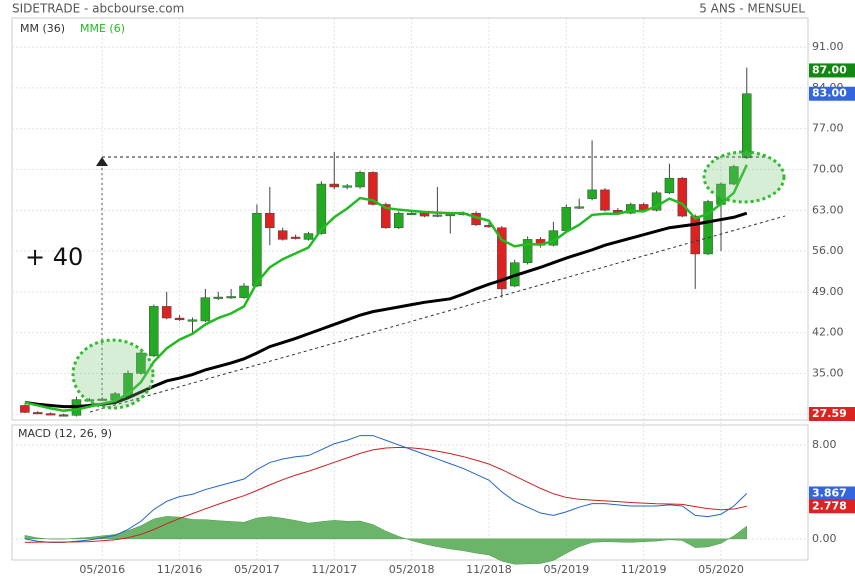  What do you see at coordinates (828, 168) in the screenshot?
I see `y-tick-label: 70.00` at bounding box center [828, 168].